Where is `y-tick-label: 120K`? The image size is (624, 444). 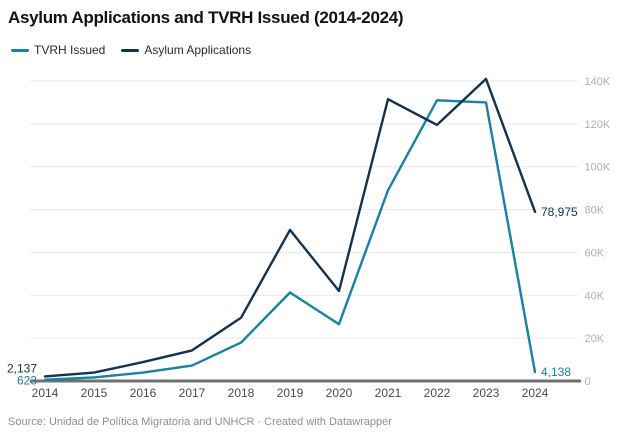
y-tick-label: 120K is located at coordinates (598, 125).